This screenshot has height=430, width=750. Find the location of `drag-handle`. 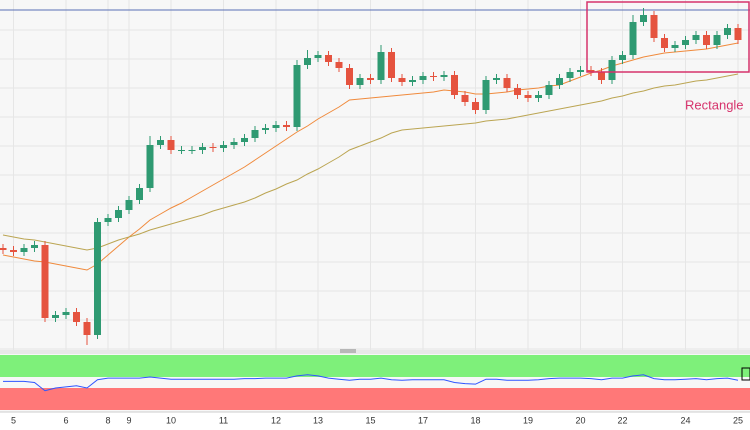

drag-handle is located at coordinates (348, 351).